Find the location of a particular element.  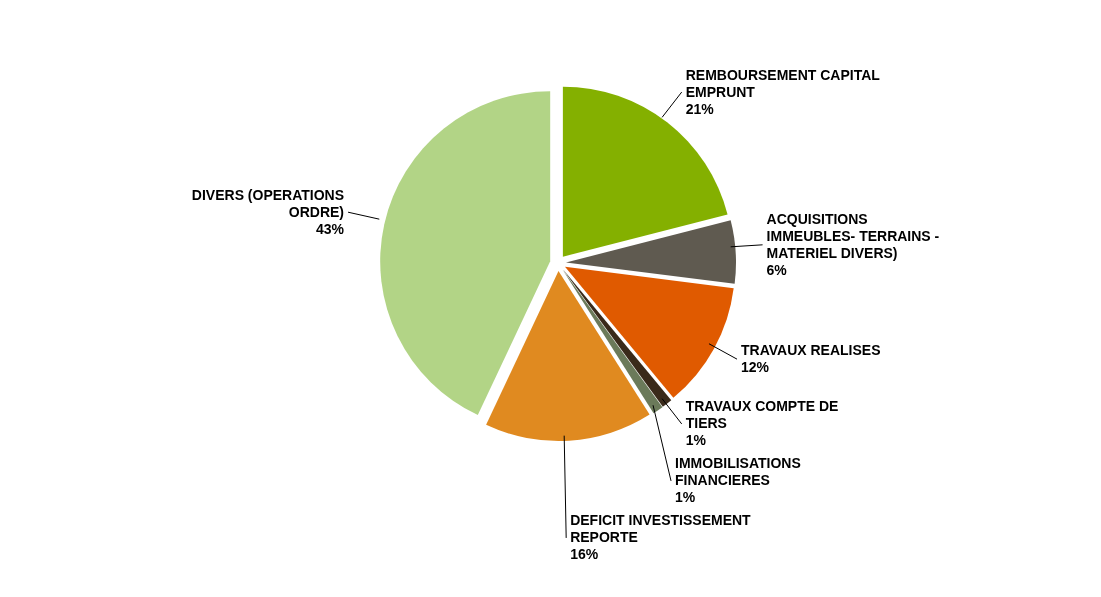

slice-label: DIVERS (OPERATIONS ORDRE) is located at coordinates (268, 203).